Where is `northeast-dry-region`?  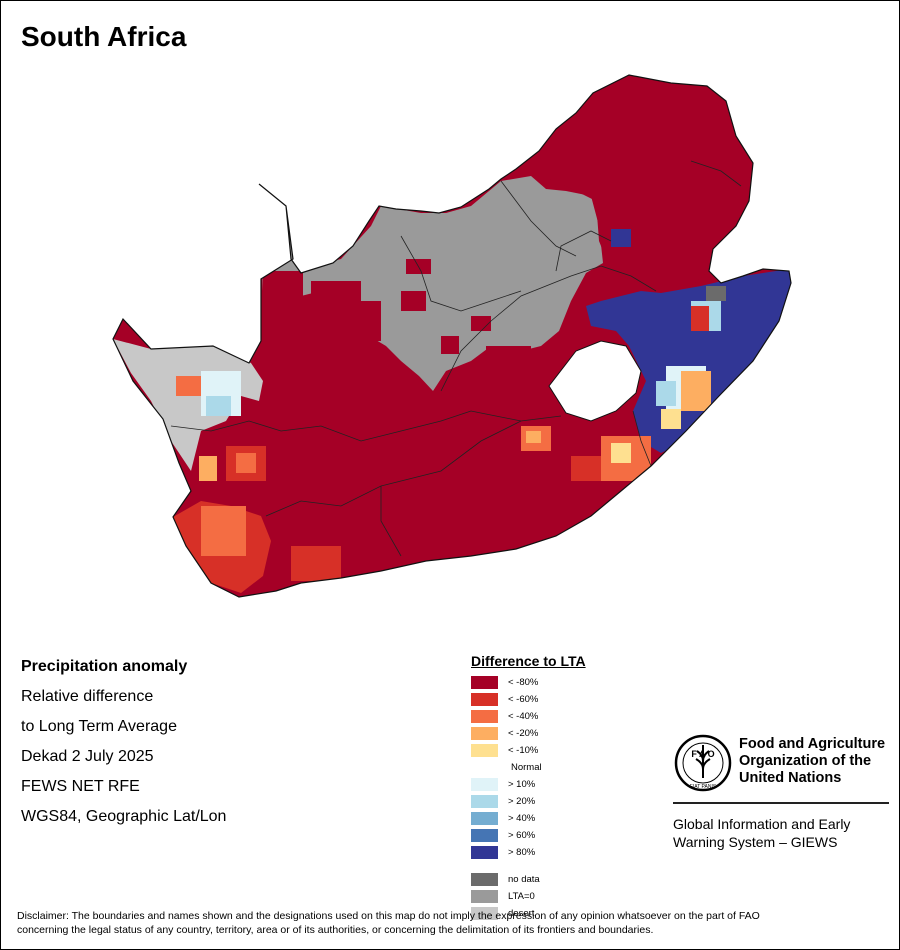 northeast-dry-region is located at coordinates (647, 183).